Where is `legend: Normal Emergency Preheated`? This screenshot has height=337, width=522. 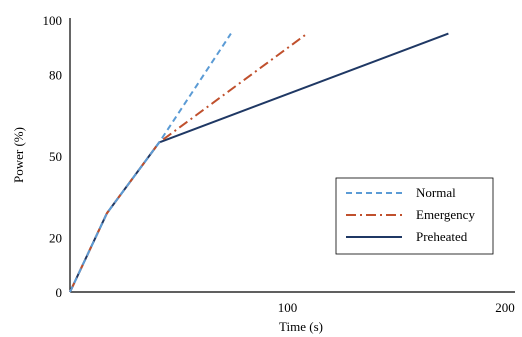 legend: Normal Emergency Preheated is located at coordinates (414, 216).